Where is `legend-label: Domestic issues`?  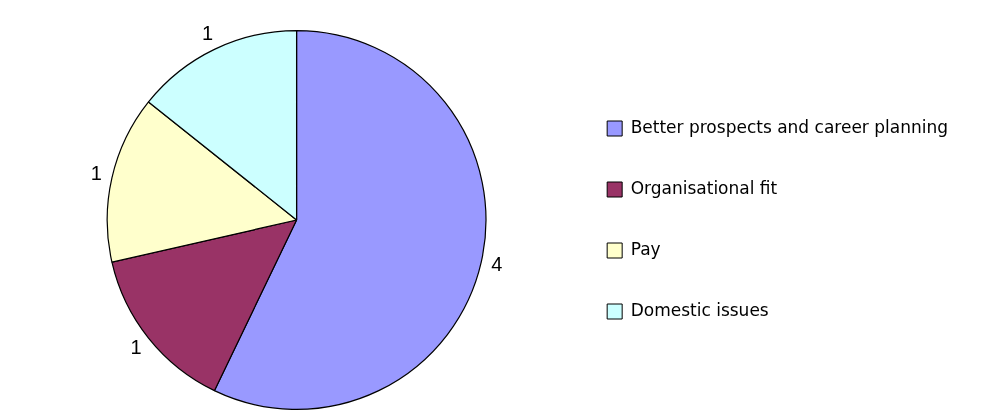
legend-label: Domestic issues is located at coordinates (699, 309).